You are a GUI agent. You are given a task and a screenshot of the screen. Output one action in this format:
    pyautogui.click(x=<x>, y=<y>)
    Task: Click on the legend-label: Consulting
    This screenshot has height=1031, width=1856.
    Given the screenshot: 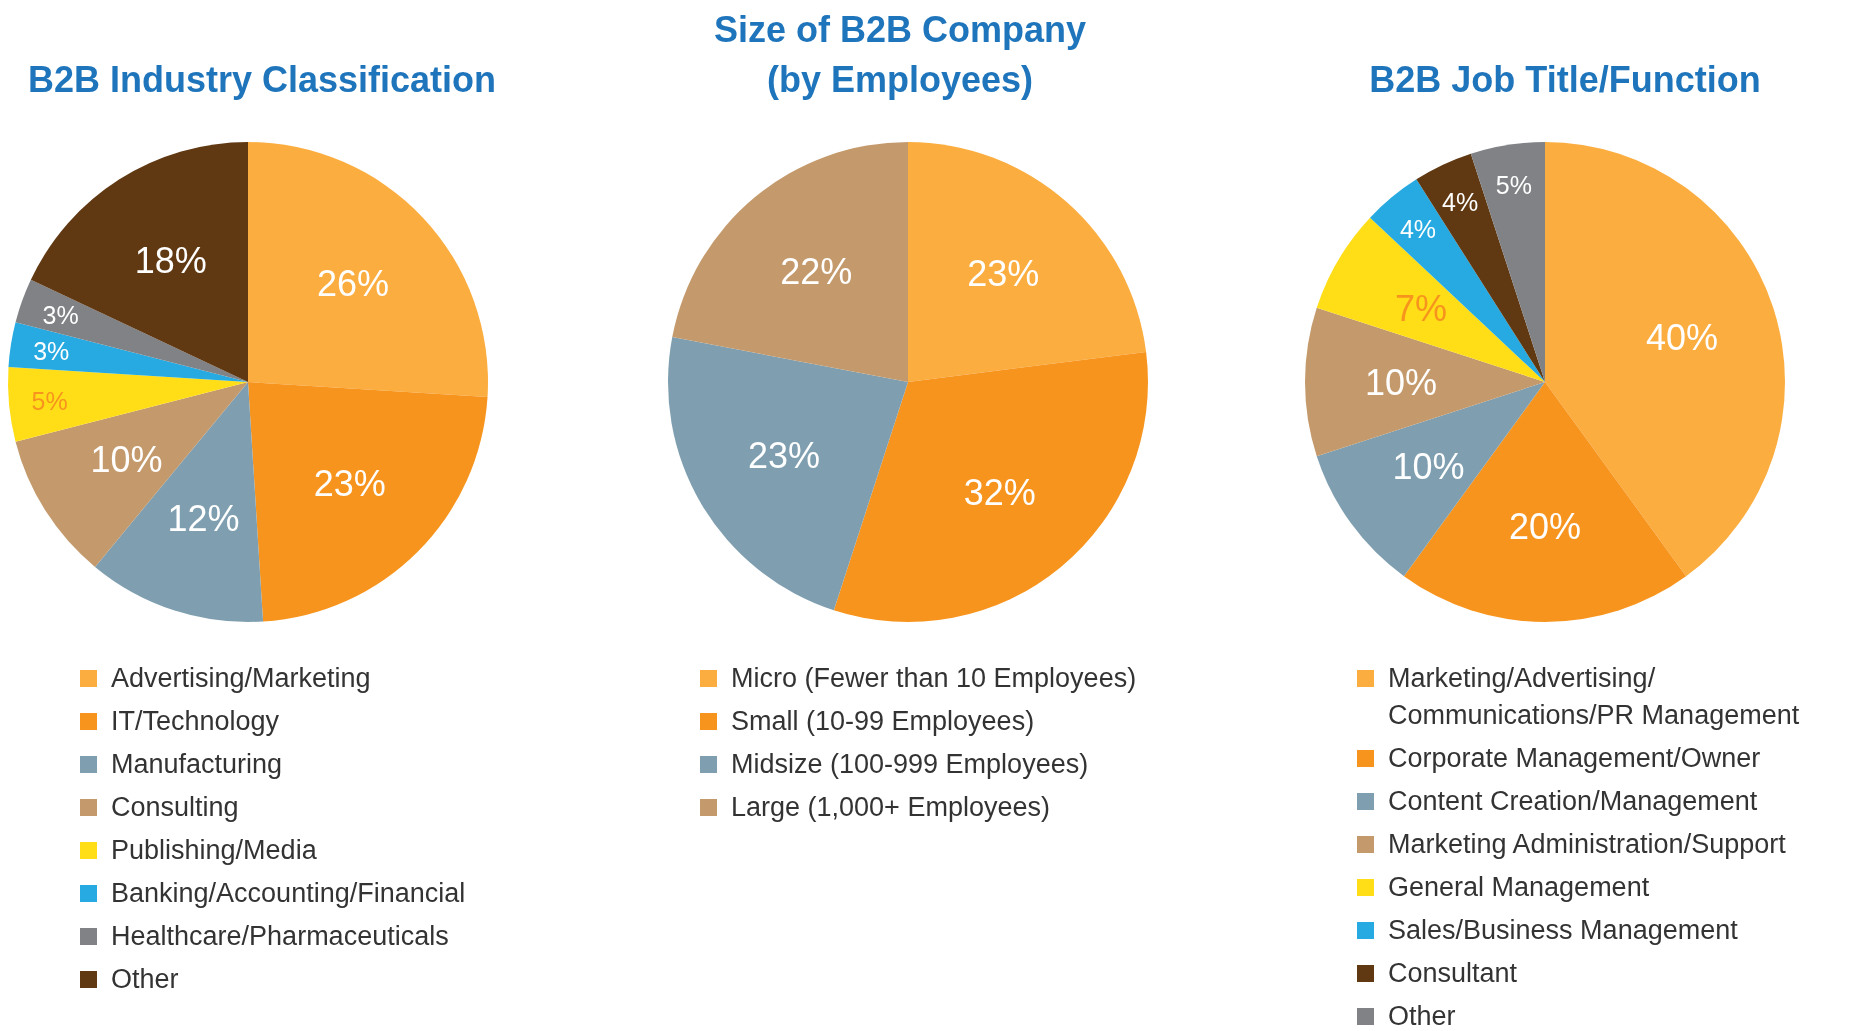 What is the action you would take?
    pyautogui.click(x=175, y=807)
    